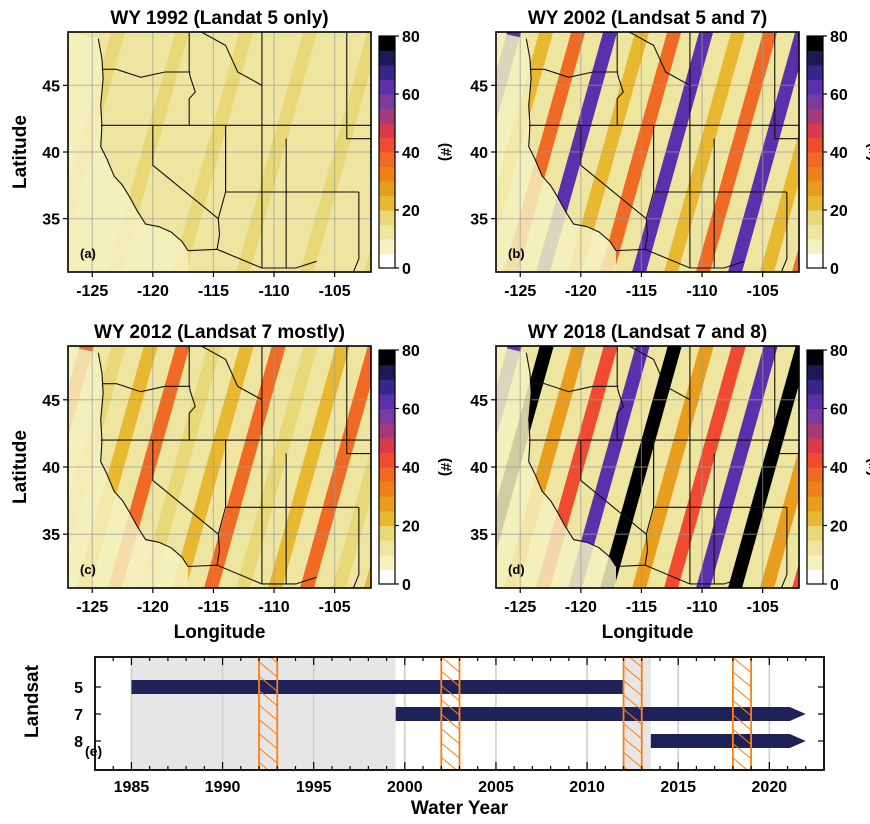  Describe the element at coordinates (273, 291) in the screenshot. I see `x-tick-label: -110` at that location.